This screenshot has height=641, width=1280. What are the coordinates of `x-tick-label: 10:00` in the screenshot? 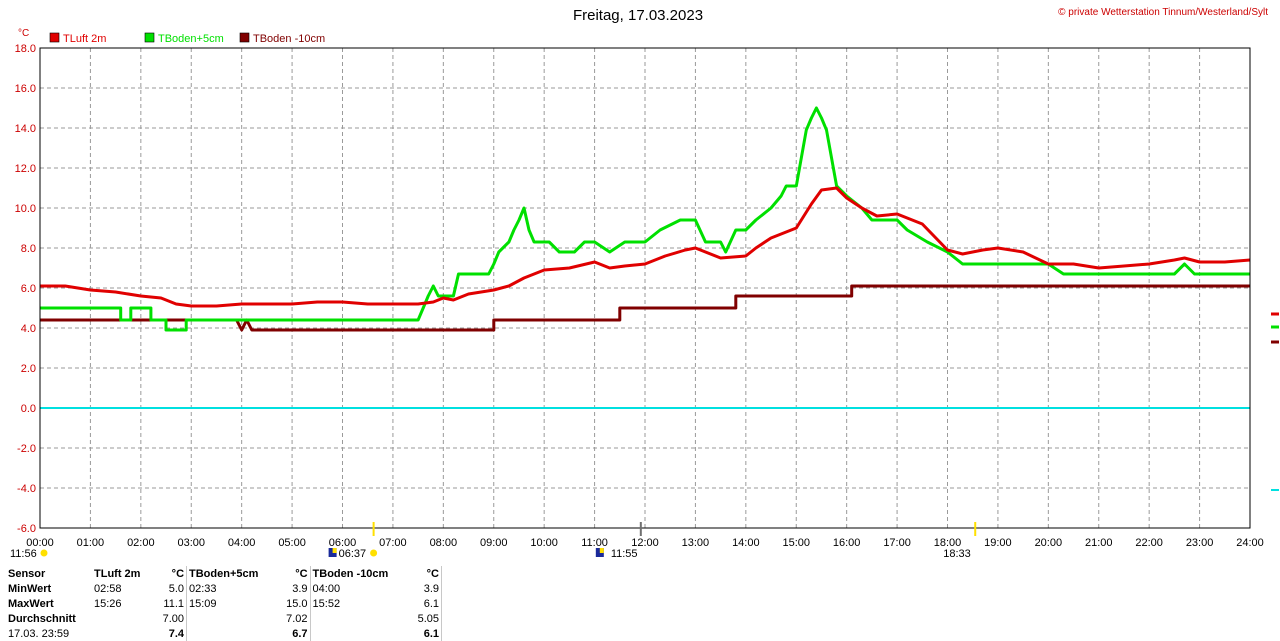 It's located at (544, 543).